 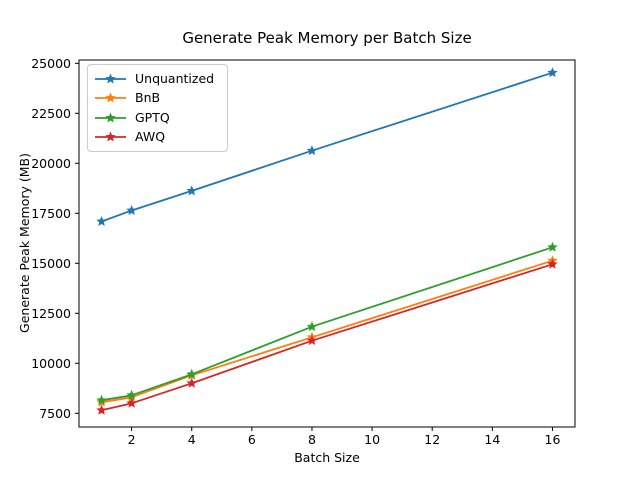 I want to click on legend-label-awq: AWQ, so click(x=150, y=136).